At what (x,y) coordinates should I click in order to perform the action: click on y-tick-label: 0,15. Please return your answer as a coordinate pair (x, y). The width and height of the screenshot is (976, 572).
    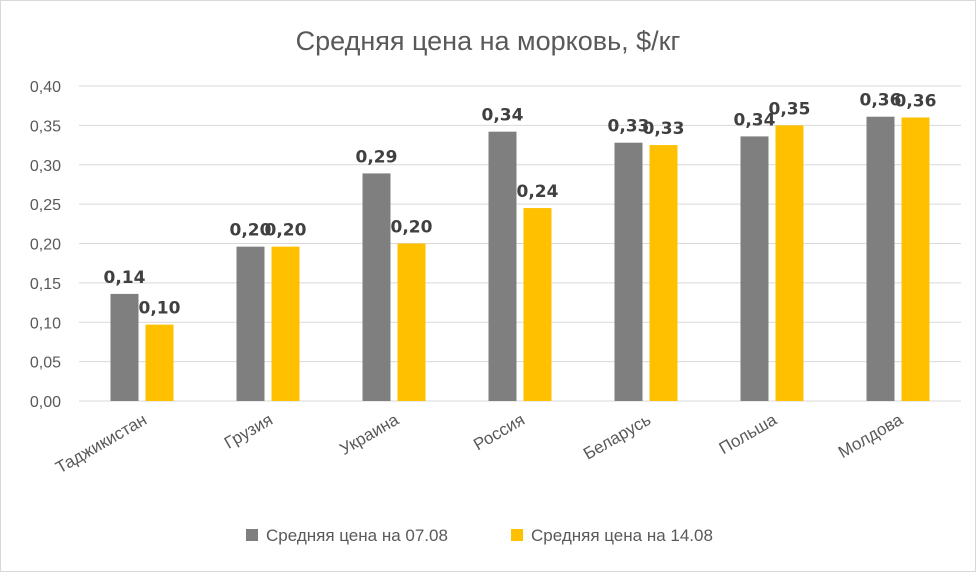
    Looking at the image, I should click on (45, 284).